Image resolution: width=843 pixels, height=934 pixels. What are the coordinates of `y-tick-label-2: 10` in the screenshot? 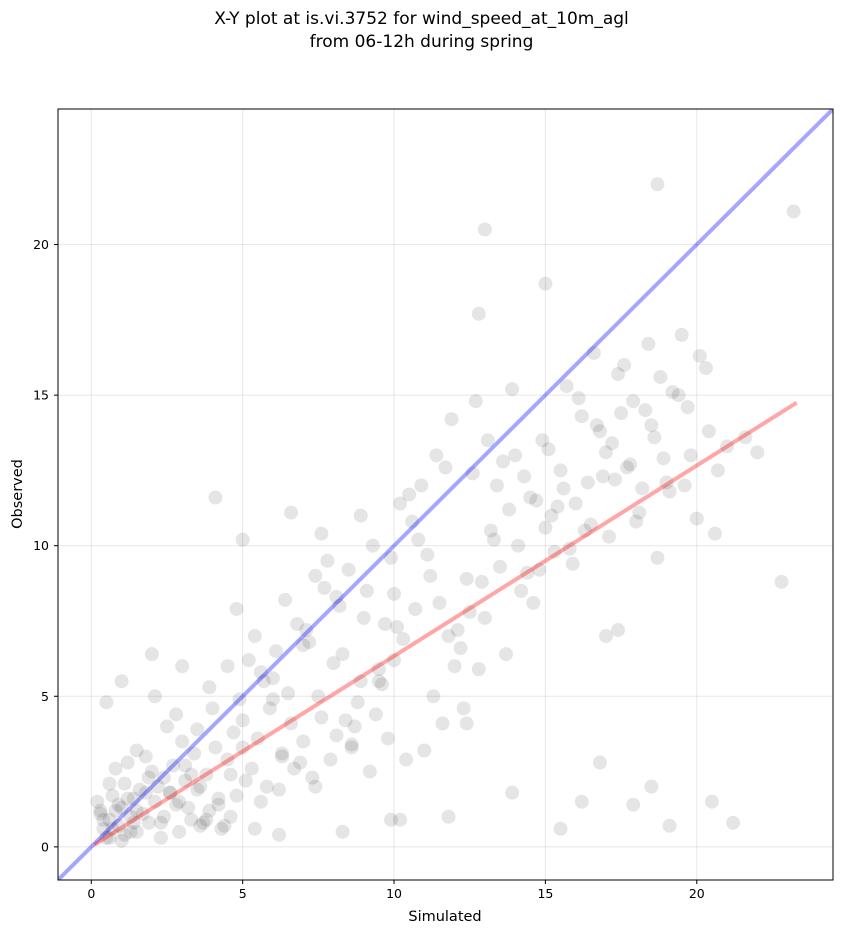 It's located at (41, 545).